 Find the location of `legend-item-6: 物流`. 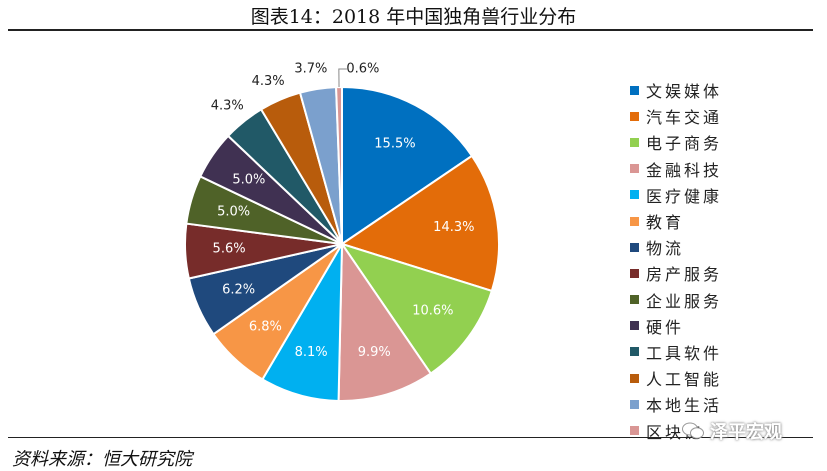

legend-item-6: 物流 is located at coordinates (676, 247).